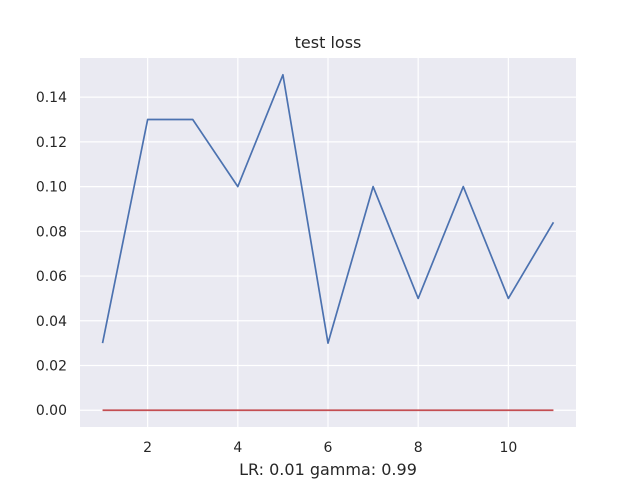  I want to click on y-tick-label: 0.02, so click(51, 367).